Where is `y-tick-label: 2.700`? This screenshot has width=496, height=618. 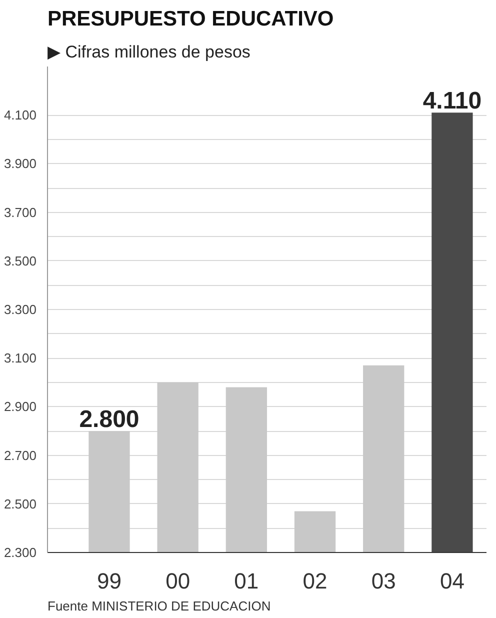 y-tick-label: 2.700 is located at coordinates (20, 455).